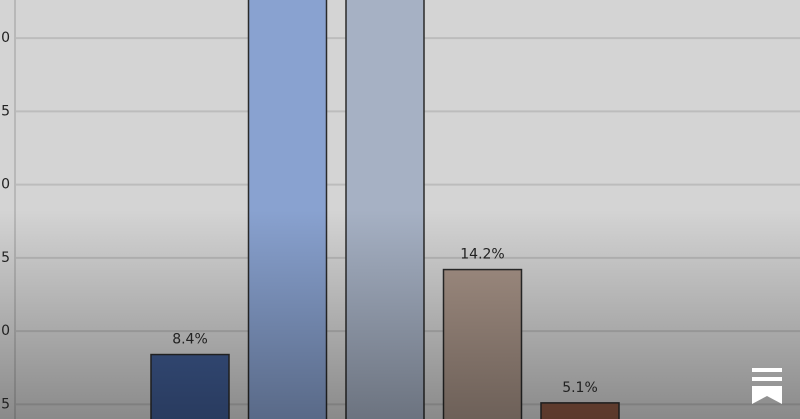 This screenshot has height=419, width=800. I want to click on value-label: 8.4%, so click(190, 340).